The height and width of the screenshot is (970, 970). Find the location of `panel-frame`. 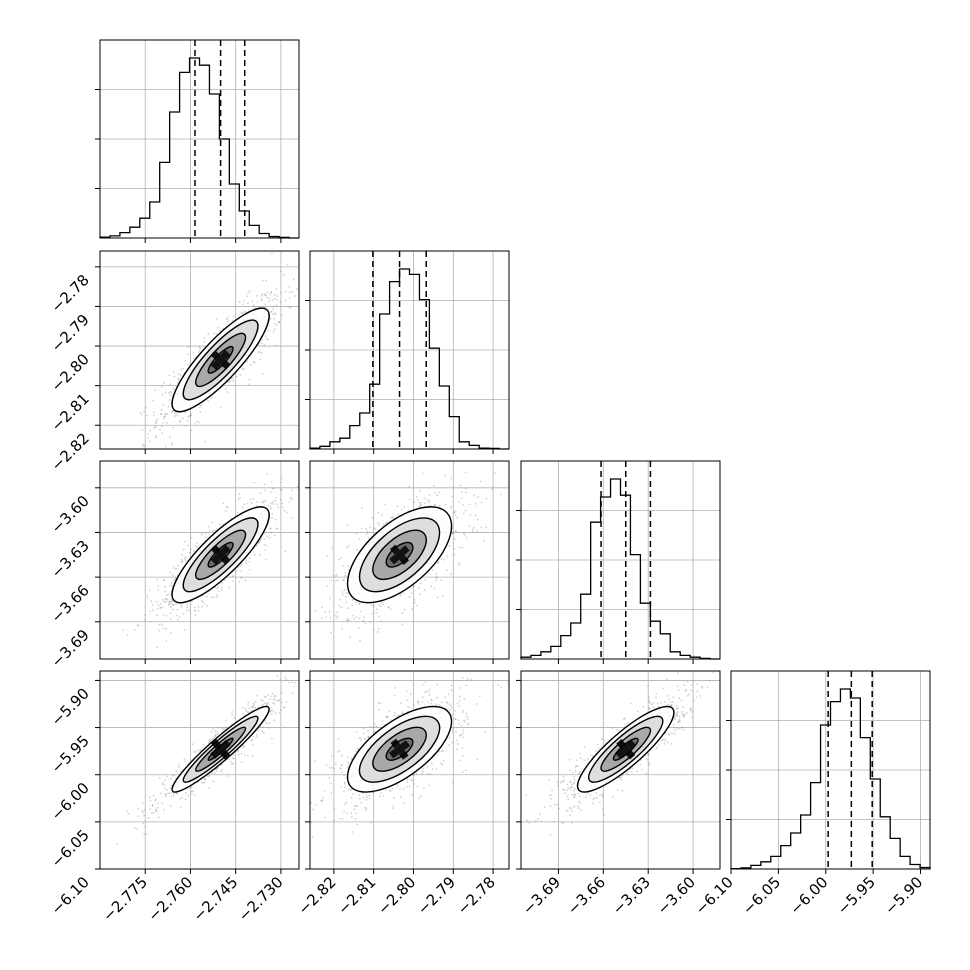

panel-frame is located at coordinates (199, 560).